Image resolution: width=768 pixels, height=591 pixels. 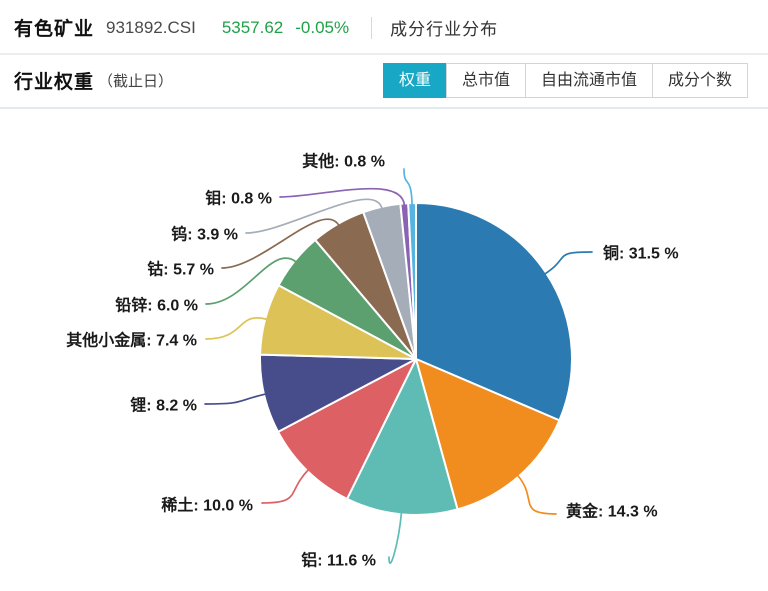 What do you see at coordinates (204, 234) in the screenshot?
I see `pie-label-8: 钨: 3.9 %` at bounding box center [204, 234].